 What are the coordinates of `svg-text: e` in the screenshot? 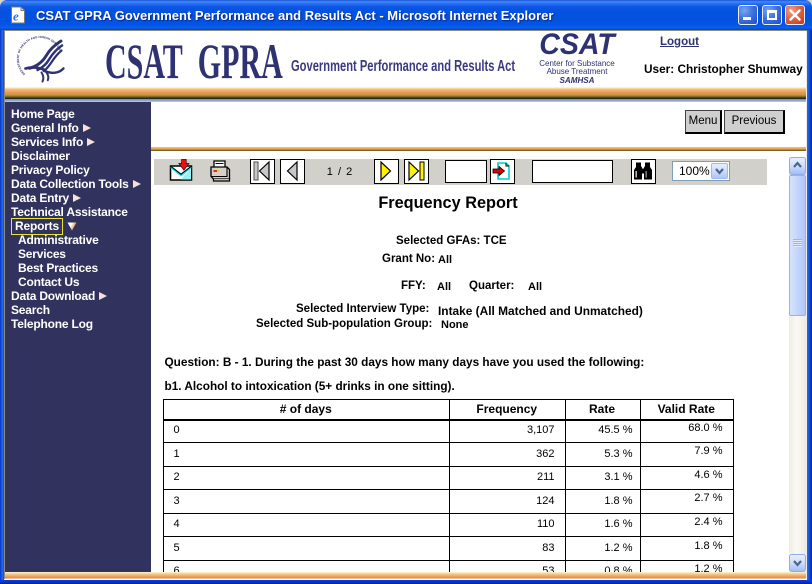 It's located at (16, 16).